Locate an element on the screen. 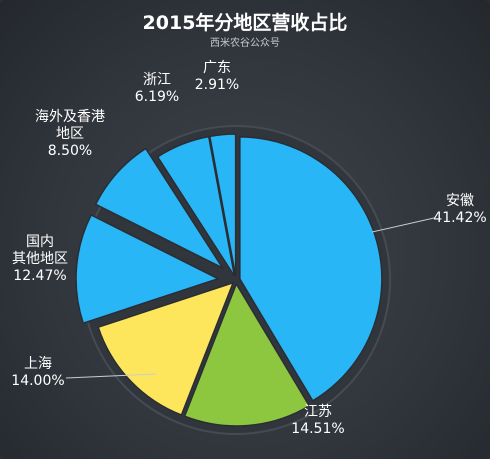 This screenshot has height=459, width=490. chart-subtitle: 西米农谷公众号 is located at coordinates (245, 43).